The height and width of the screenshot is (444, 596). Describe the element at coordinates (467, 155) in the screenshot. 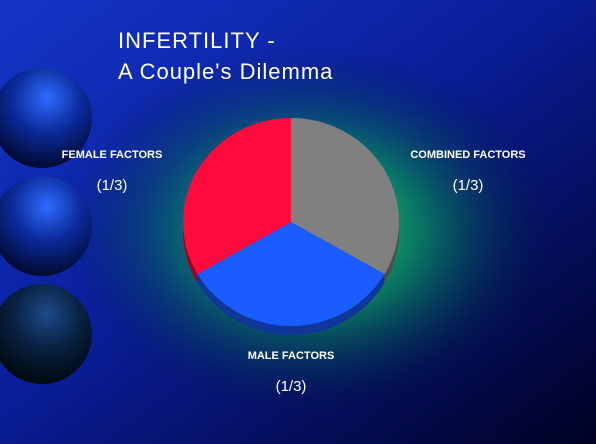

I see `slice-category-label: COMBINED FACTORS` at that location.